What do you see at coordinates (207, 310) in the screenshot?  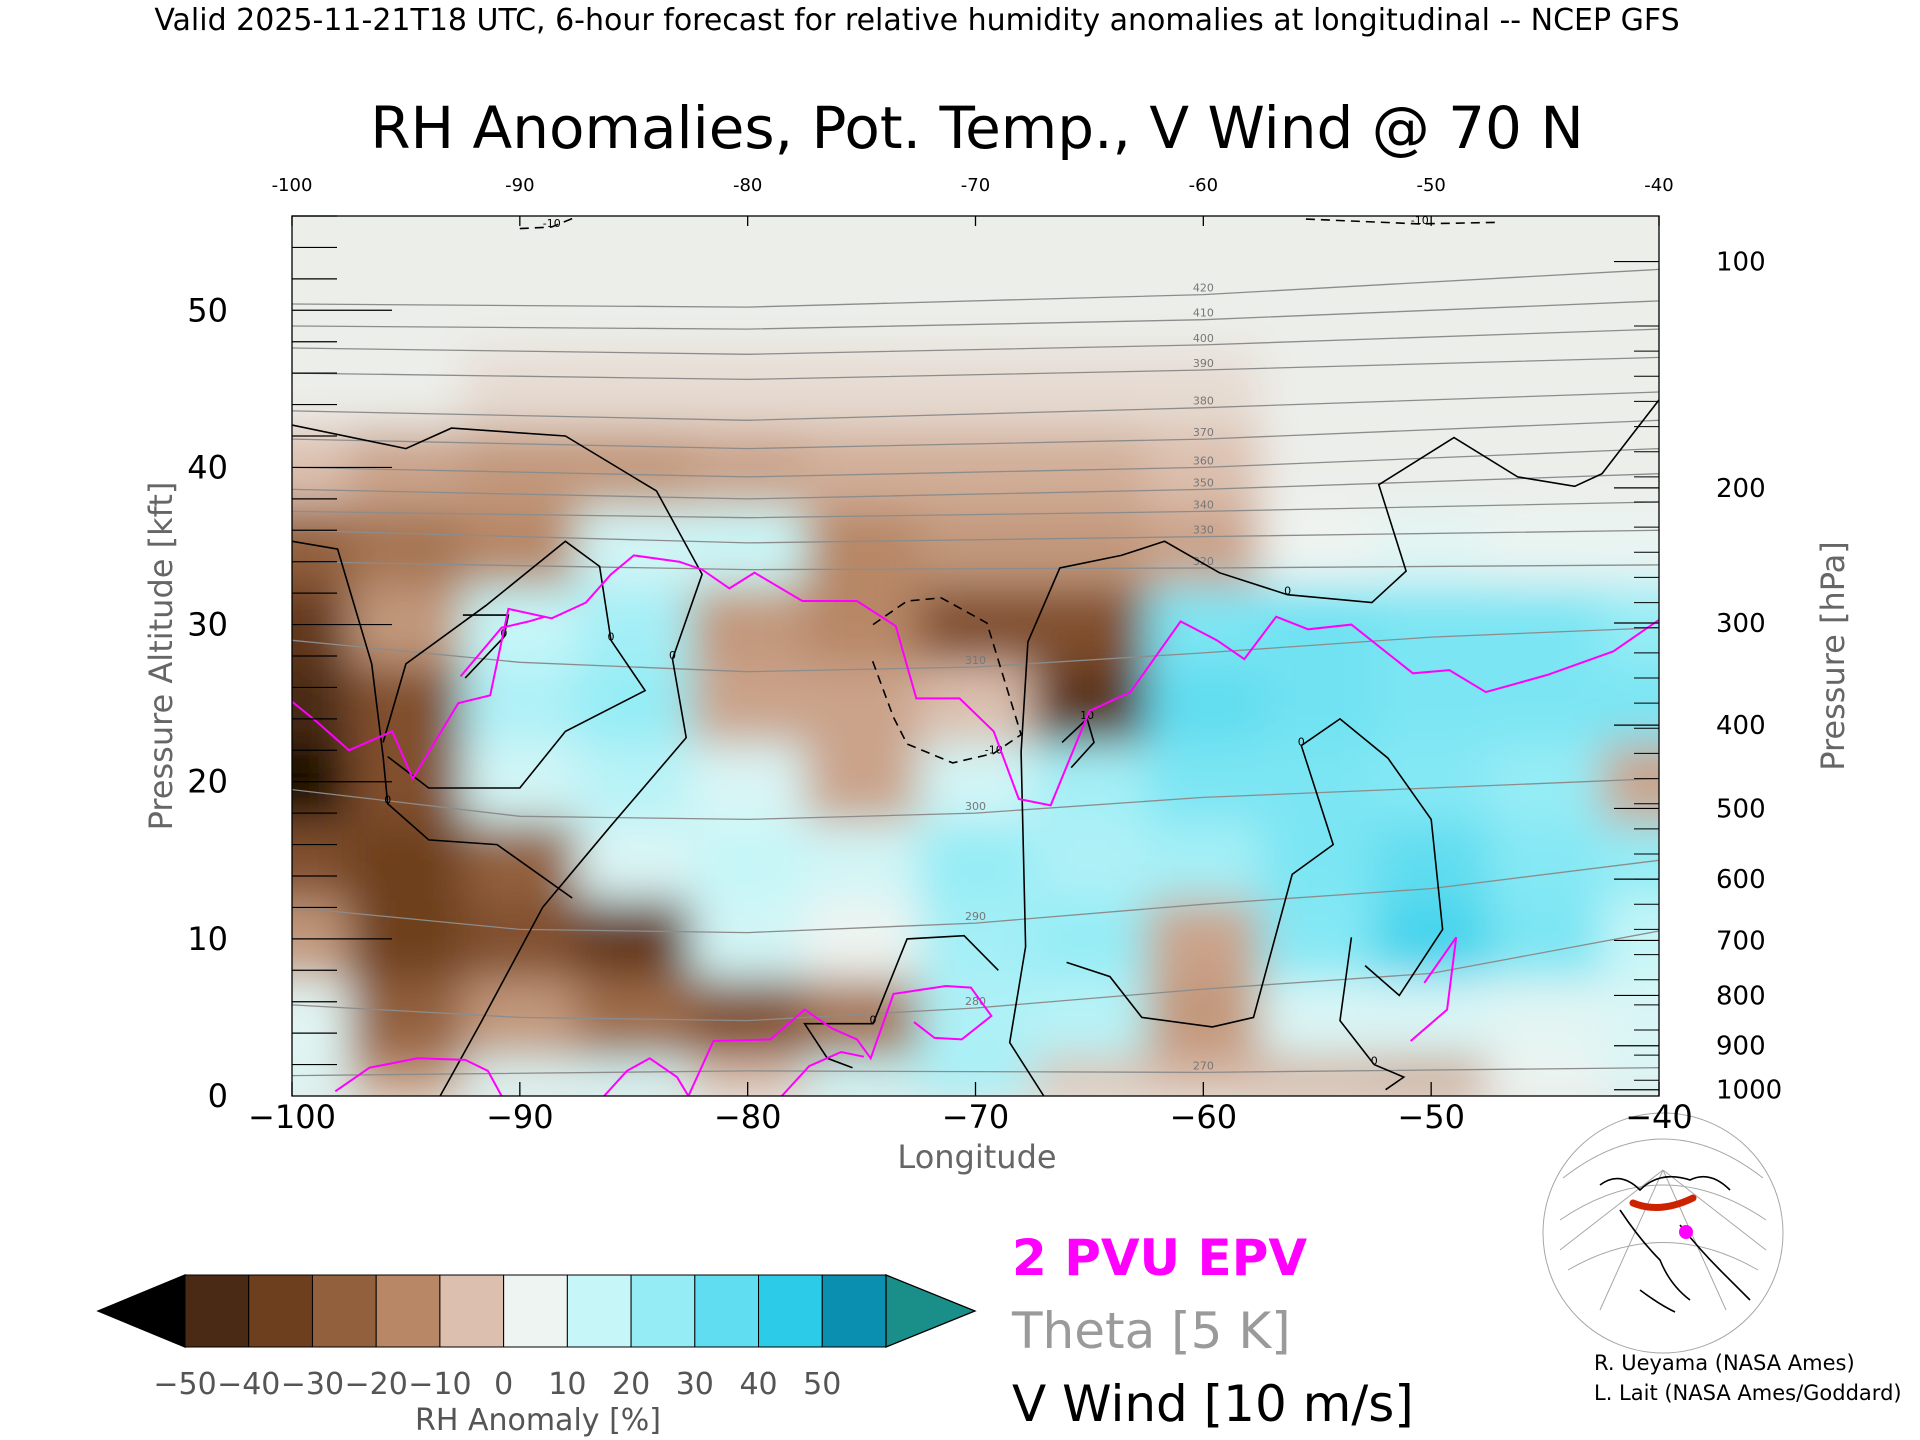 I see `y-tick-label: 50` at bounding box center [207, 310].